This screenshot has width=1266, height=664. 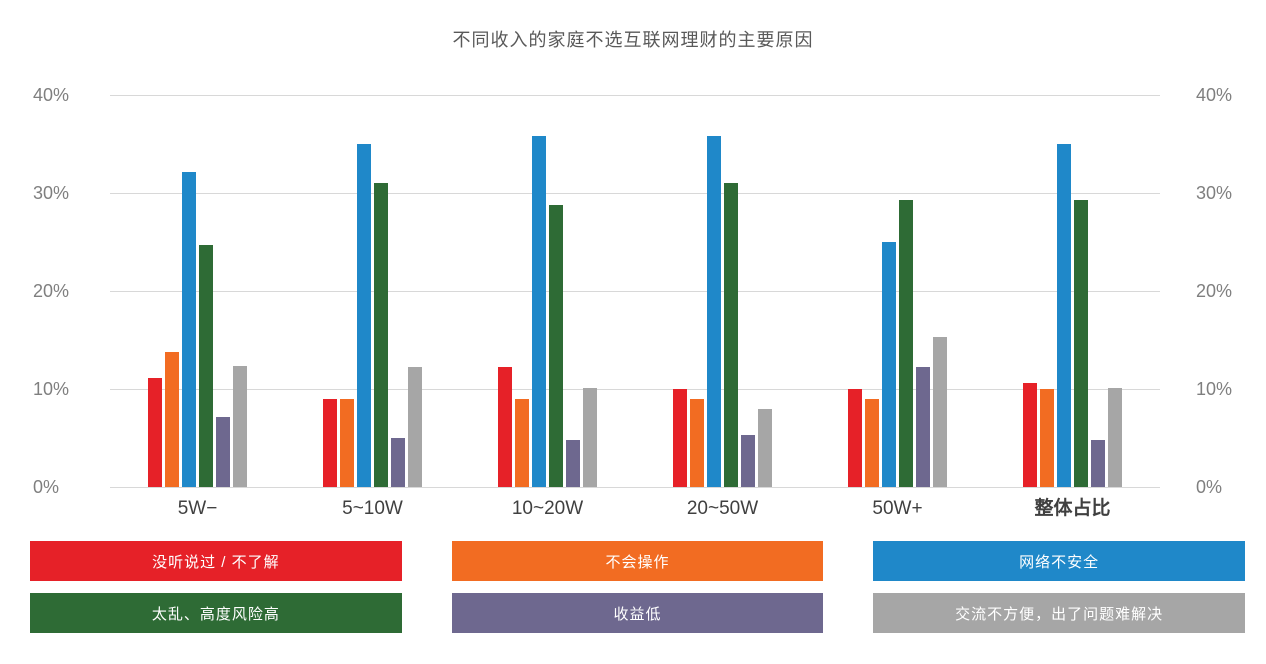 What do you see at coordinates (51, 389) in the screenshot?
I see `y-axis-tick-left: 10%` at bounding box center [51, 389].